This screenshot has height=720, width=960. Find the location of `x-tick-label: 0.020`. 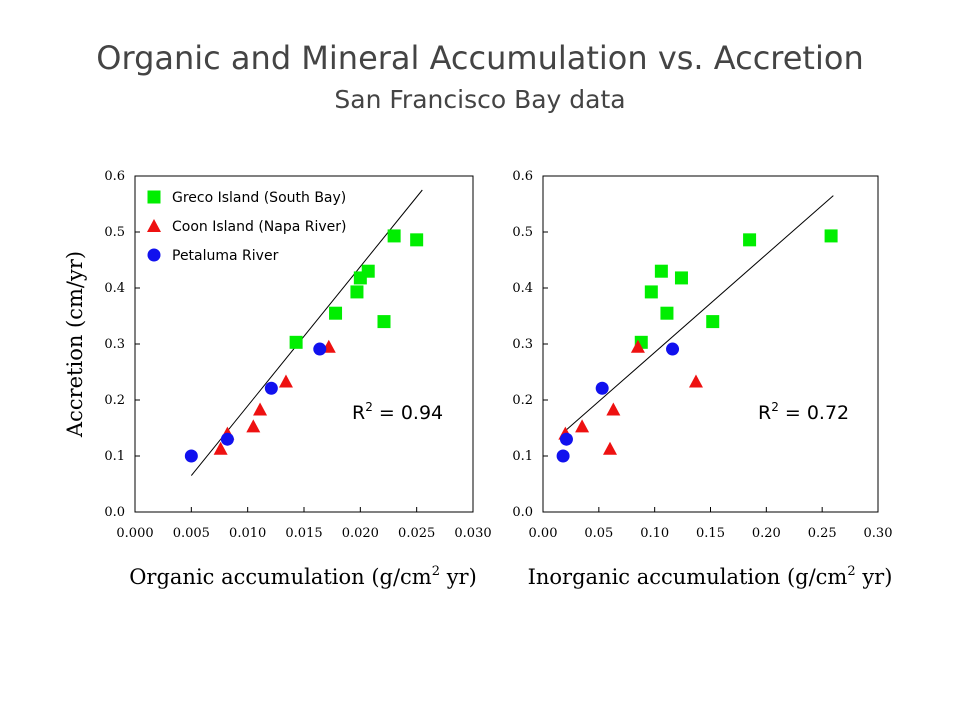

x-tick-label: 0.020 is located at coordinates (360, 533).